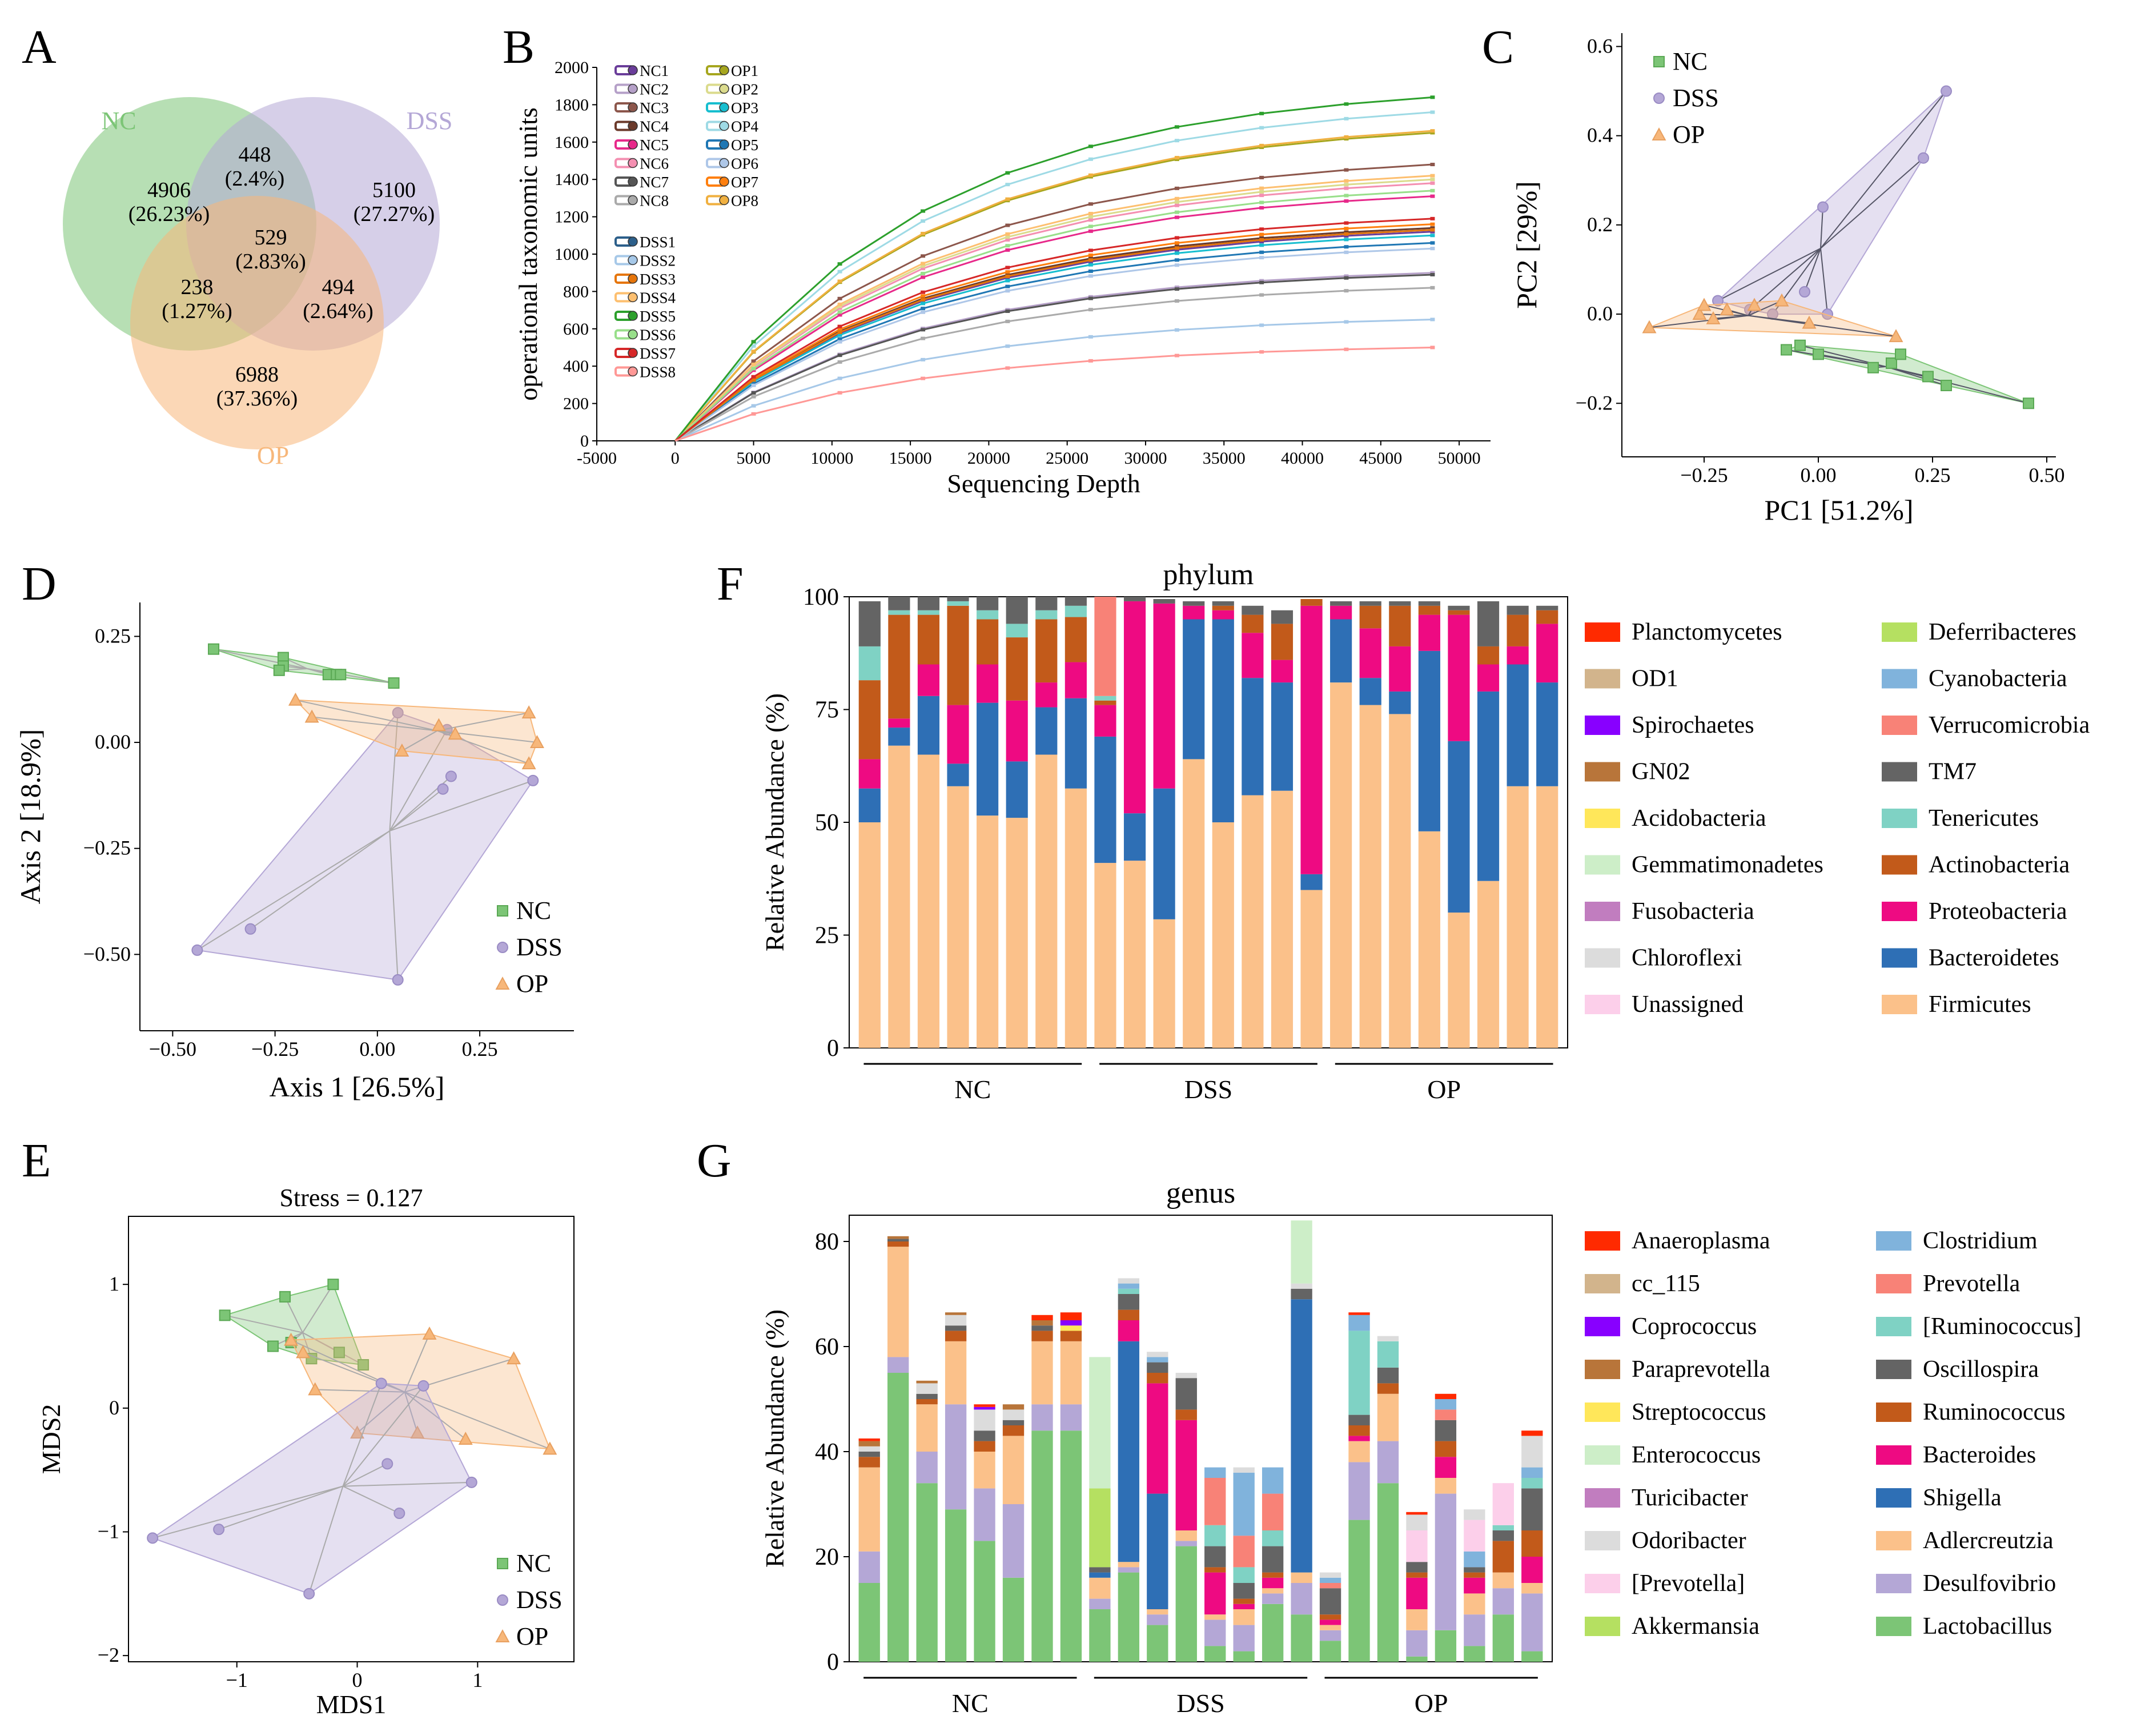 This screenshot has height=1736, width=2129. Describe the element at coordinates (1694, 1326) in the screenshot. I see `legend-label: Coprococcus` at that location.